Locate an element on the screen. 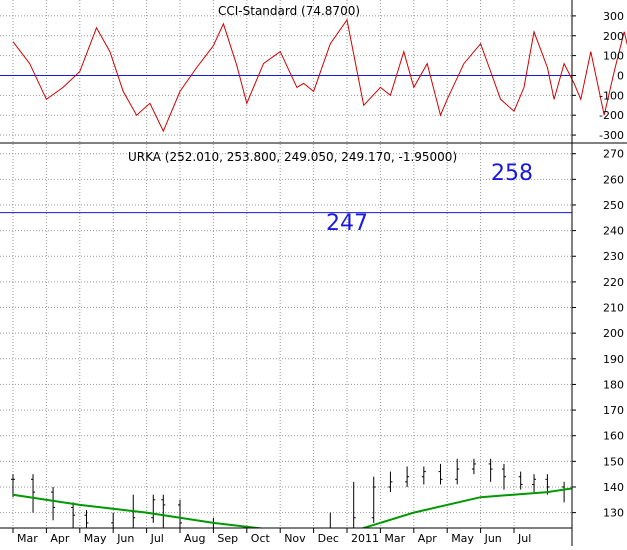 The image size is (627, 550). cci-tick-label: 200 is located at coordinates (613, 36).